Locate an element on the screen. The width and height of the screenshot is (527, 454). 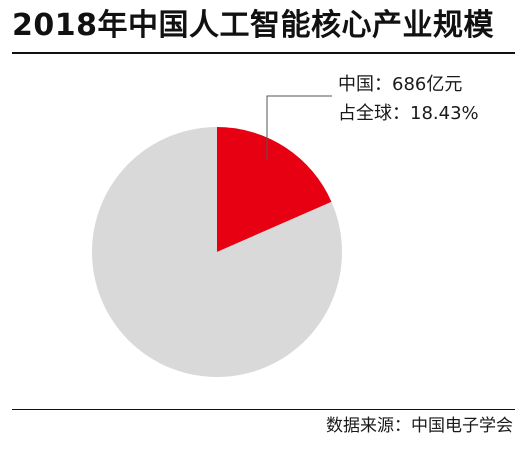
annotation-value: 中国：686亿元 is located at coordinates (400, 84).